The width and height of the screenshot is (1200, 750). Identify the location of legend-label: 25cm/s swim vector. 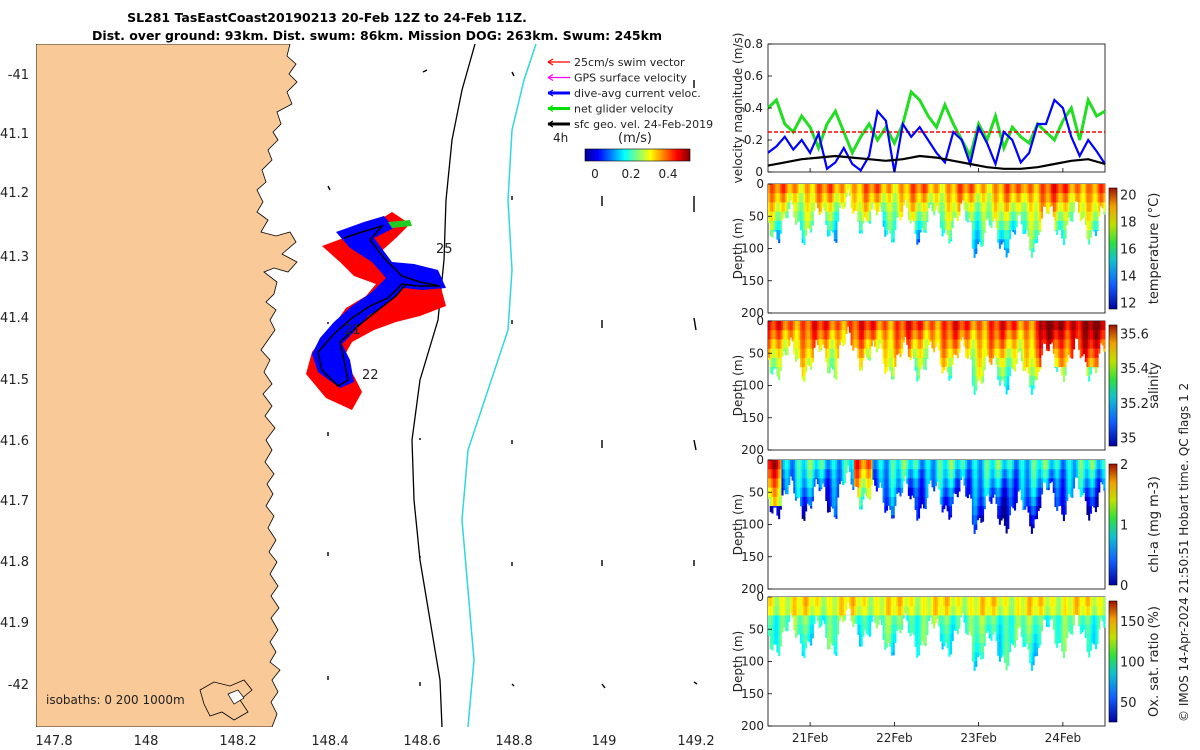
(629, 62).